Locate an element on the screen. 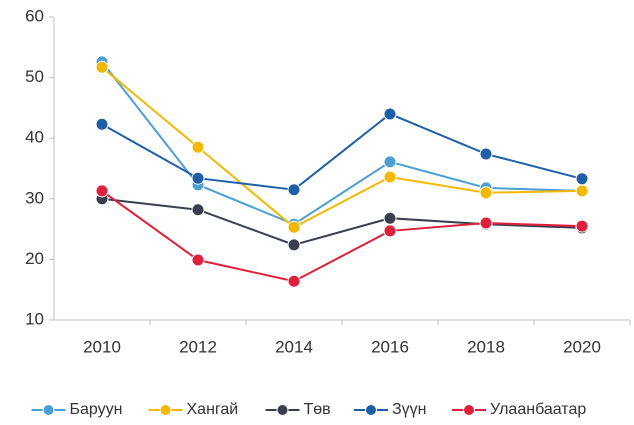  y-tick-label: 60 is located at coordinates (34, 15).